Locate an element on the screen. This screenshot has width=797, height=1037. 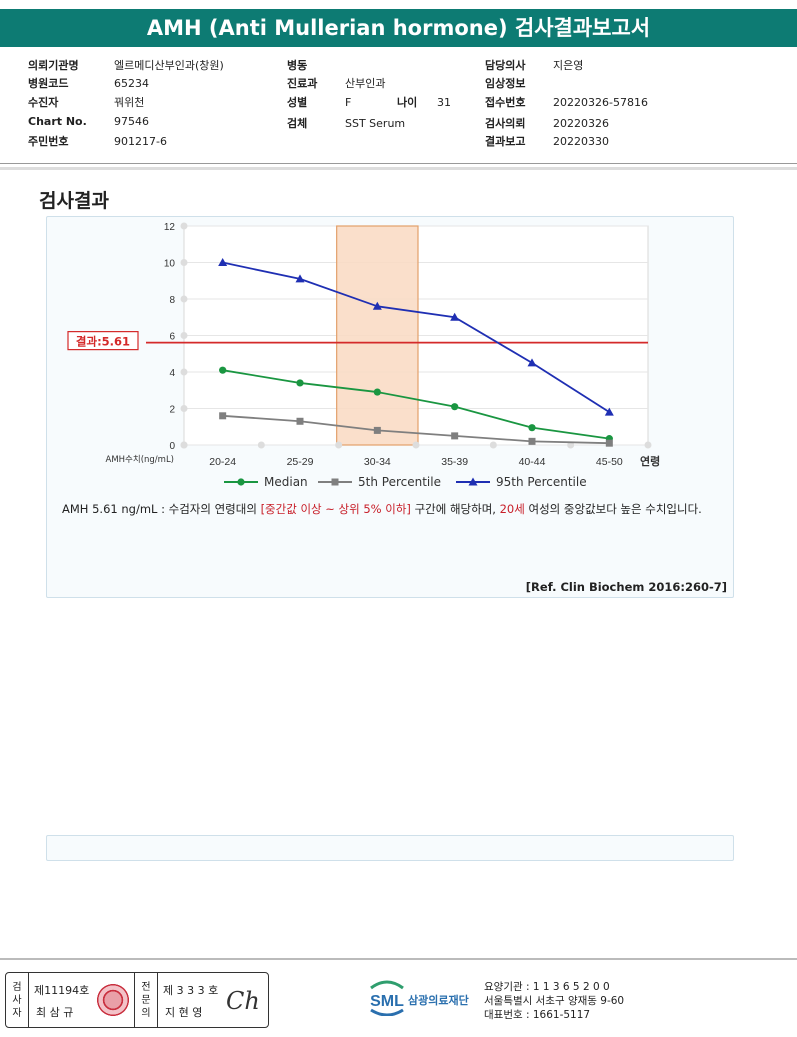
report-title: AMH (Anti Mullerian hormone) 검사결과보고서 is located at coordinates (398, 28).